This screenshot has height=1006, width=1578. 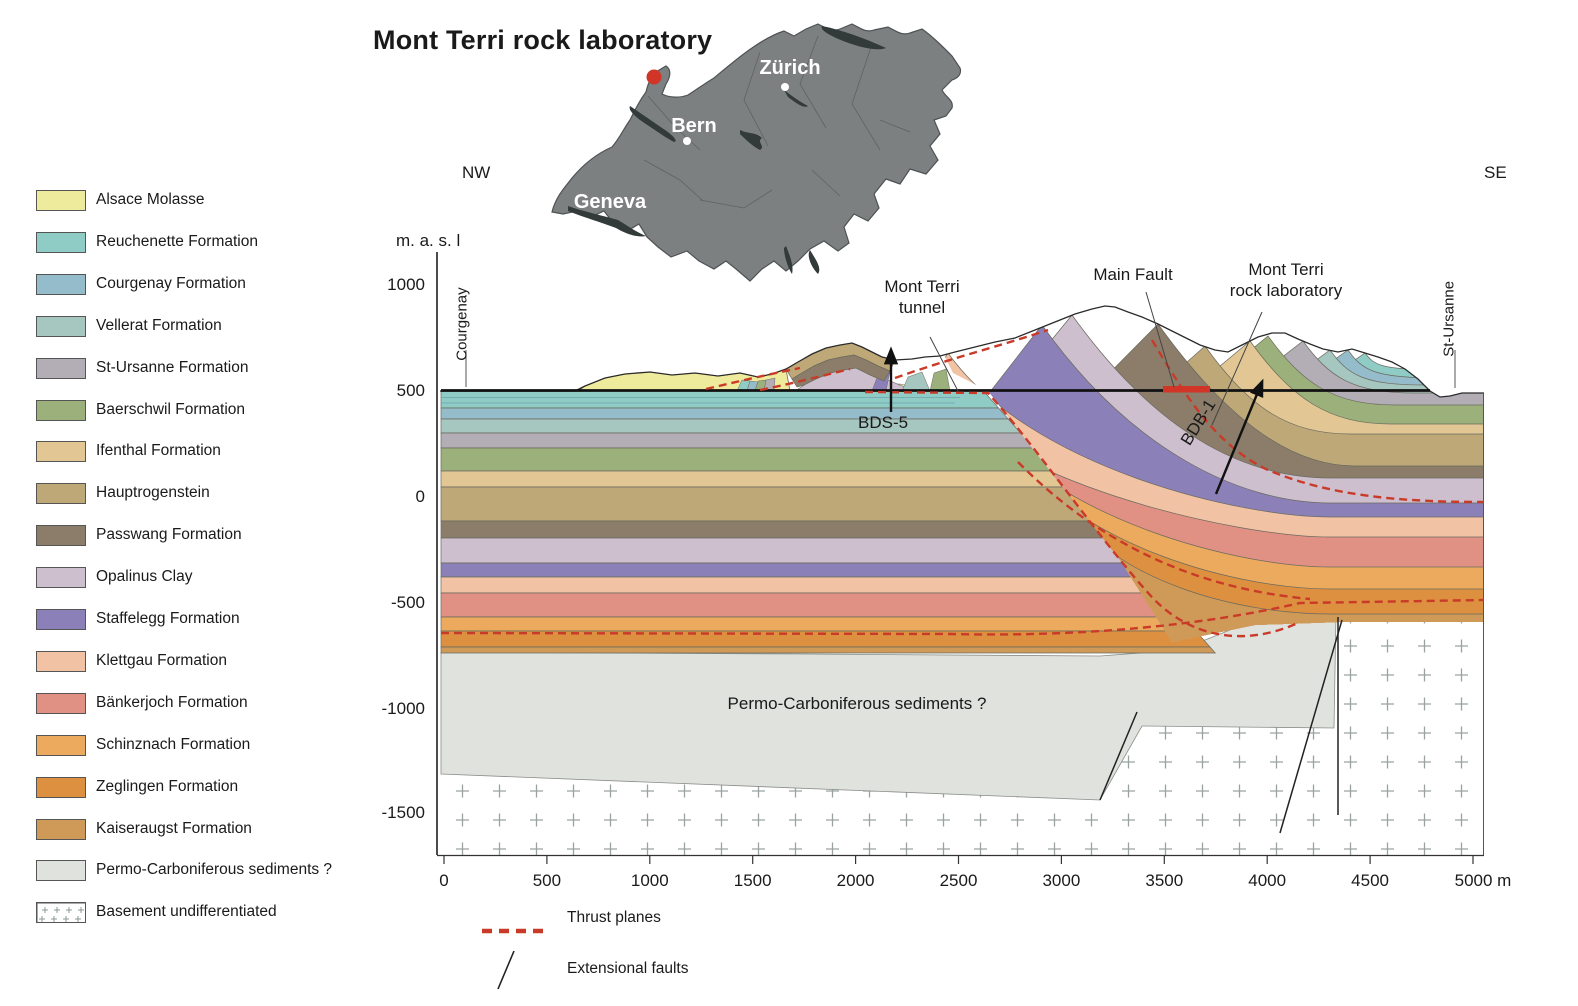 What do you see at coordinates (61, 452) in the screenshot?
I see `legend-swatch-ifenthal` at bounding box center [61, 452].